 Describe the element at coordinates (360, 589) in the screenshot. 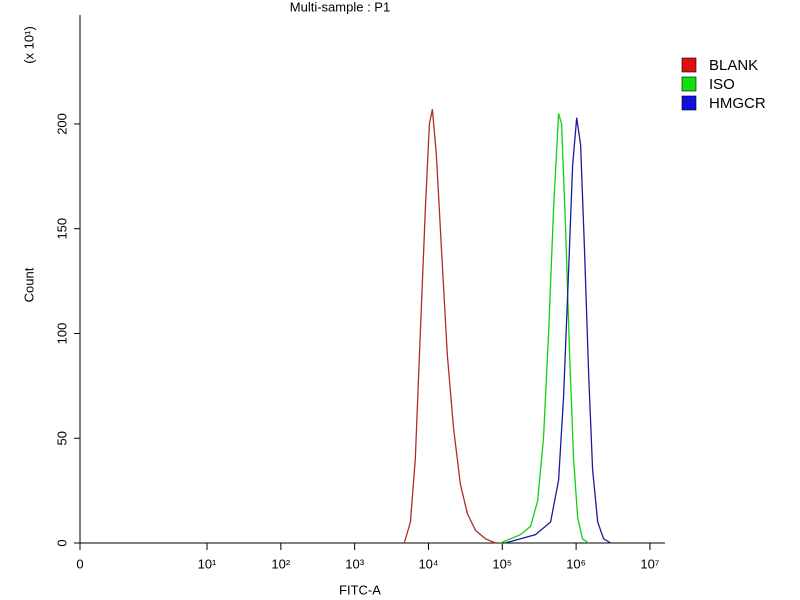

I see `x-axis-label: FITC-A` at that location.